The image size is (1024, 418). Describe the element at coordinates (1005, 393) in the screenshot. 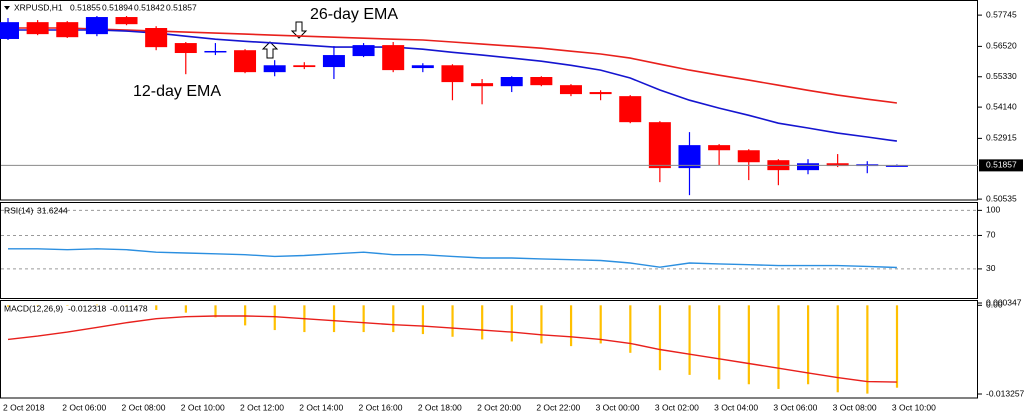

I see `y-tick-label: -0.013257` at that location.